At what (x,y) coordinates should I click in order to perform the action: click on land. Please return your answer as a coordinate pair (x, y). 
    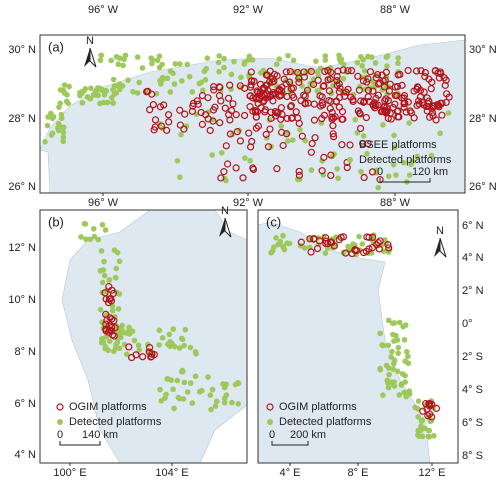
    Looking at the image, I should click on (45, 171).